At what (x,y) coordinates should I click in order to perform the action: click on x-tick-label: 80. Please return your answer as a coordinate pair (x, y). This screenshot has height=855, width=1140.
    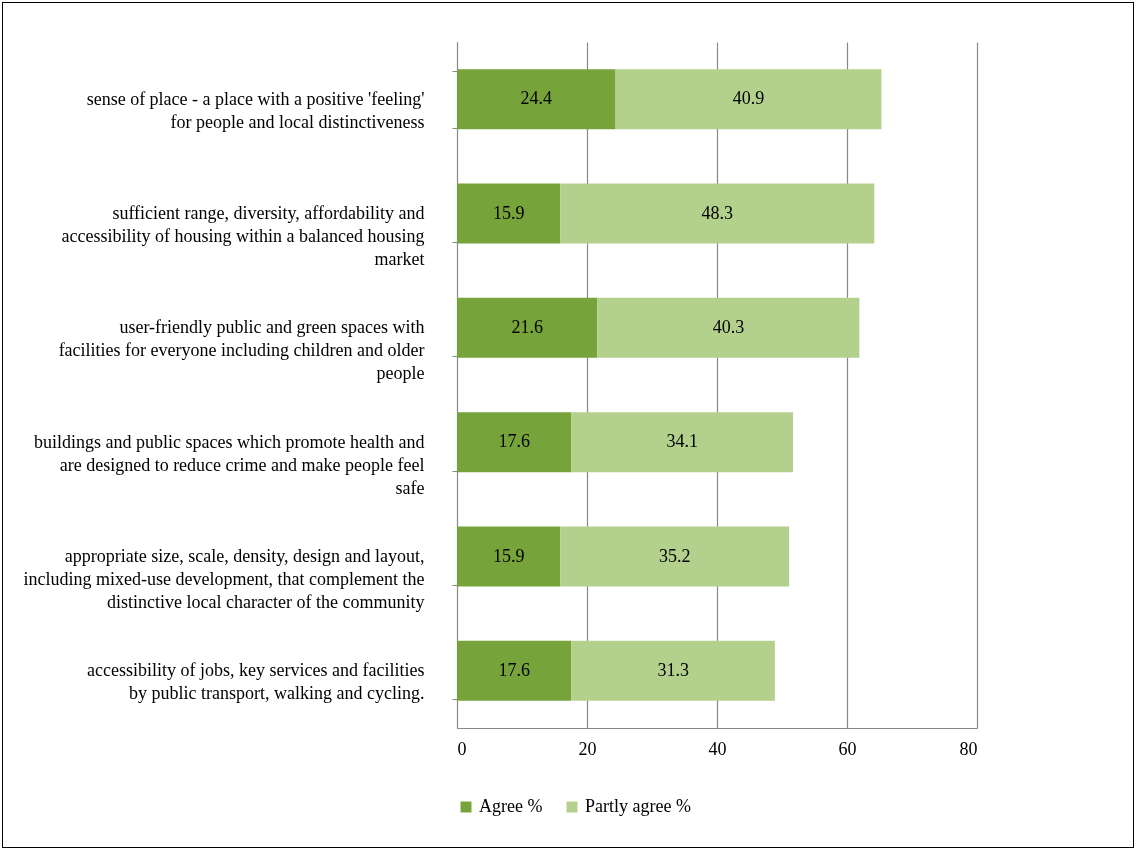
    Looking at the image, I should click on (968, 748).